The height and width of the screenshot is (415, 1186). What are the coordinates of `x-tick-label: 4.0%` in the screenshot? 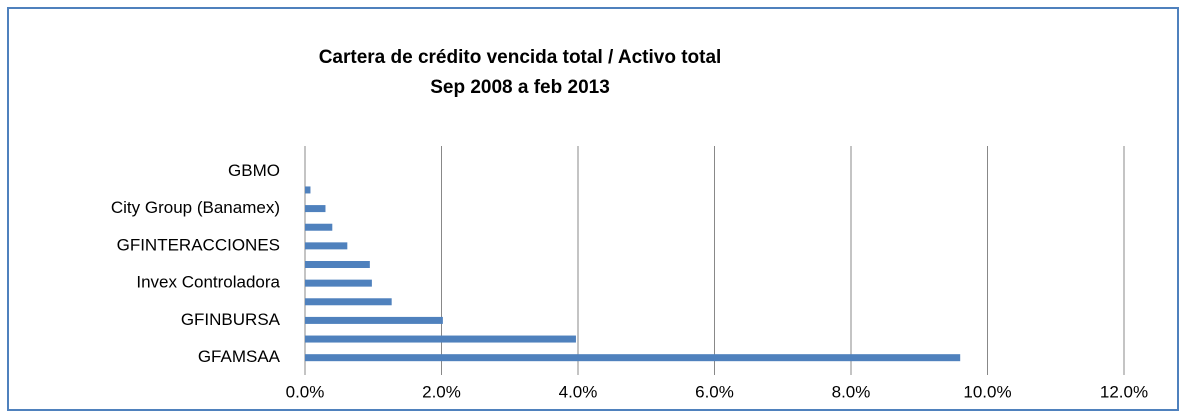 It's located at (578, 391).